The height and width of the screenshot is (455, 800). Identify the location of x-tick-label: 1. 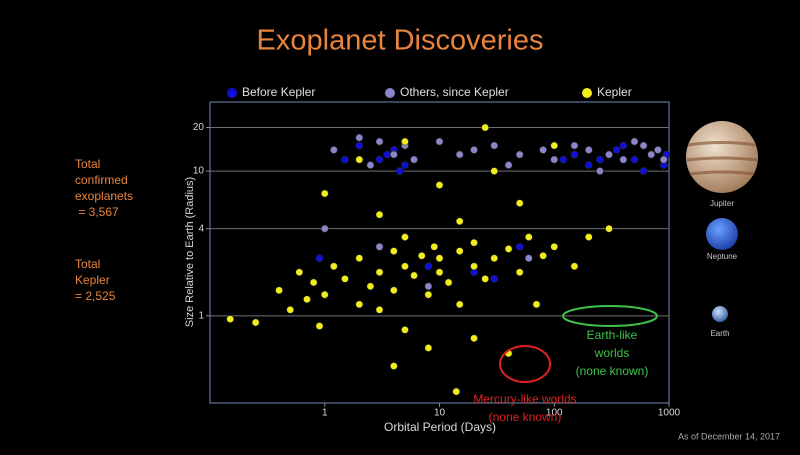
(325, 413).